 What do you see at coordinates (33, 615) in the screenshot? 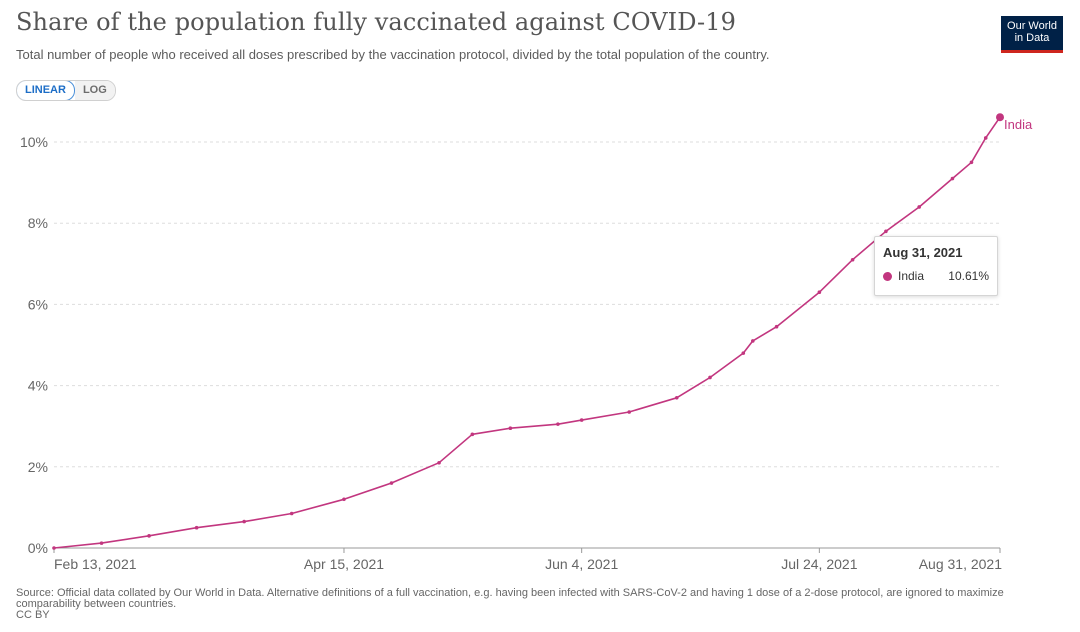
I see `license-note: CC BY` at bounding box center [33, 615].